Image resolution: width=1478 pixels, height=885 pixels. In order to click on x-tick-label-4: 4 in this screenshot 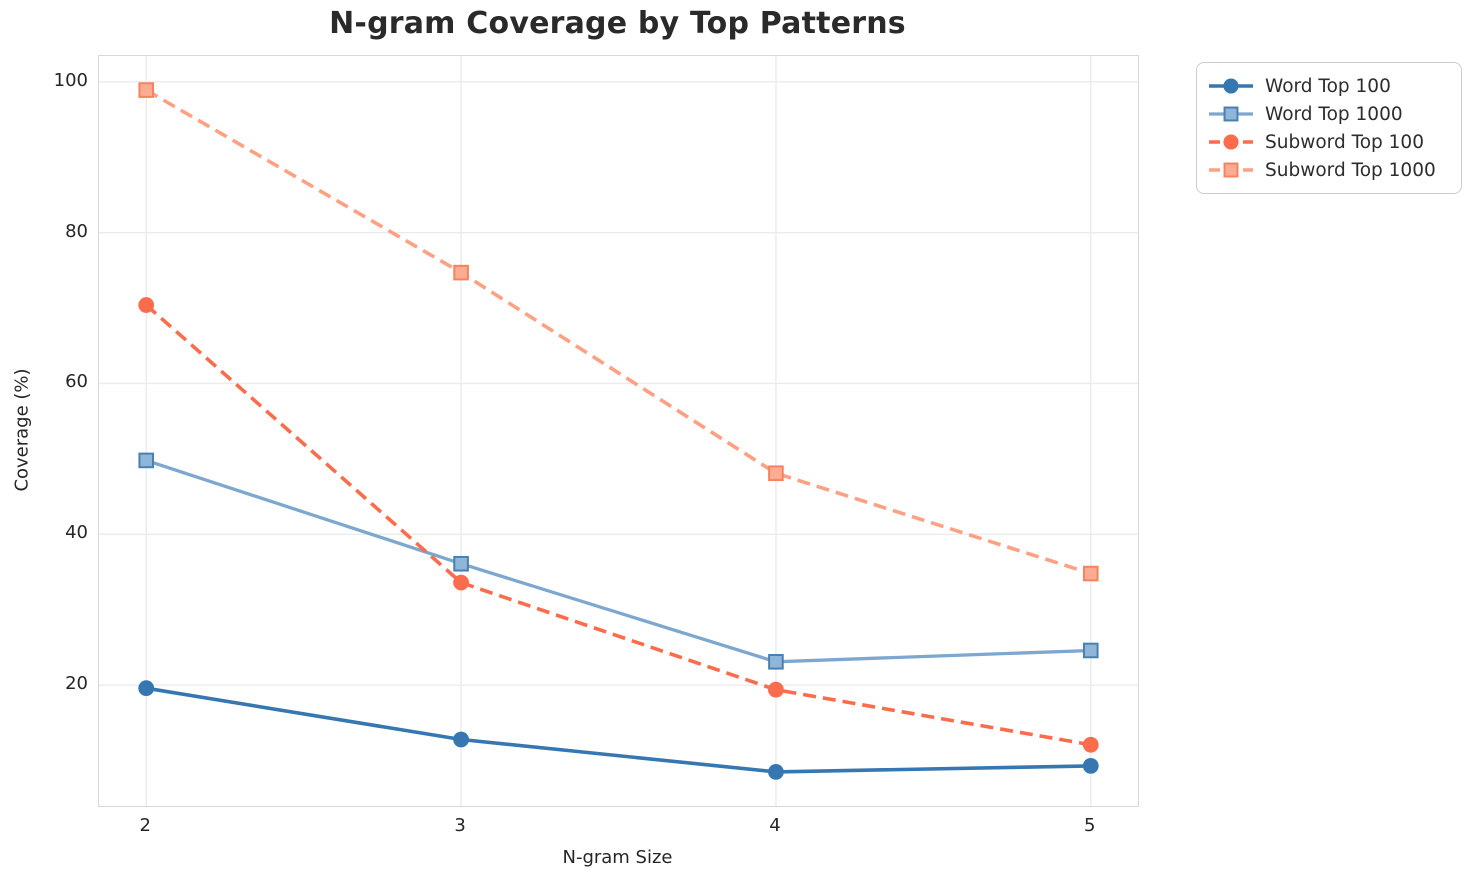, I will do `click(775, 825)`.